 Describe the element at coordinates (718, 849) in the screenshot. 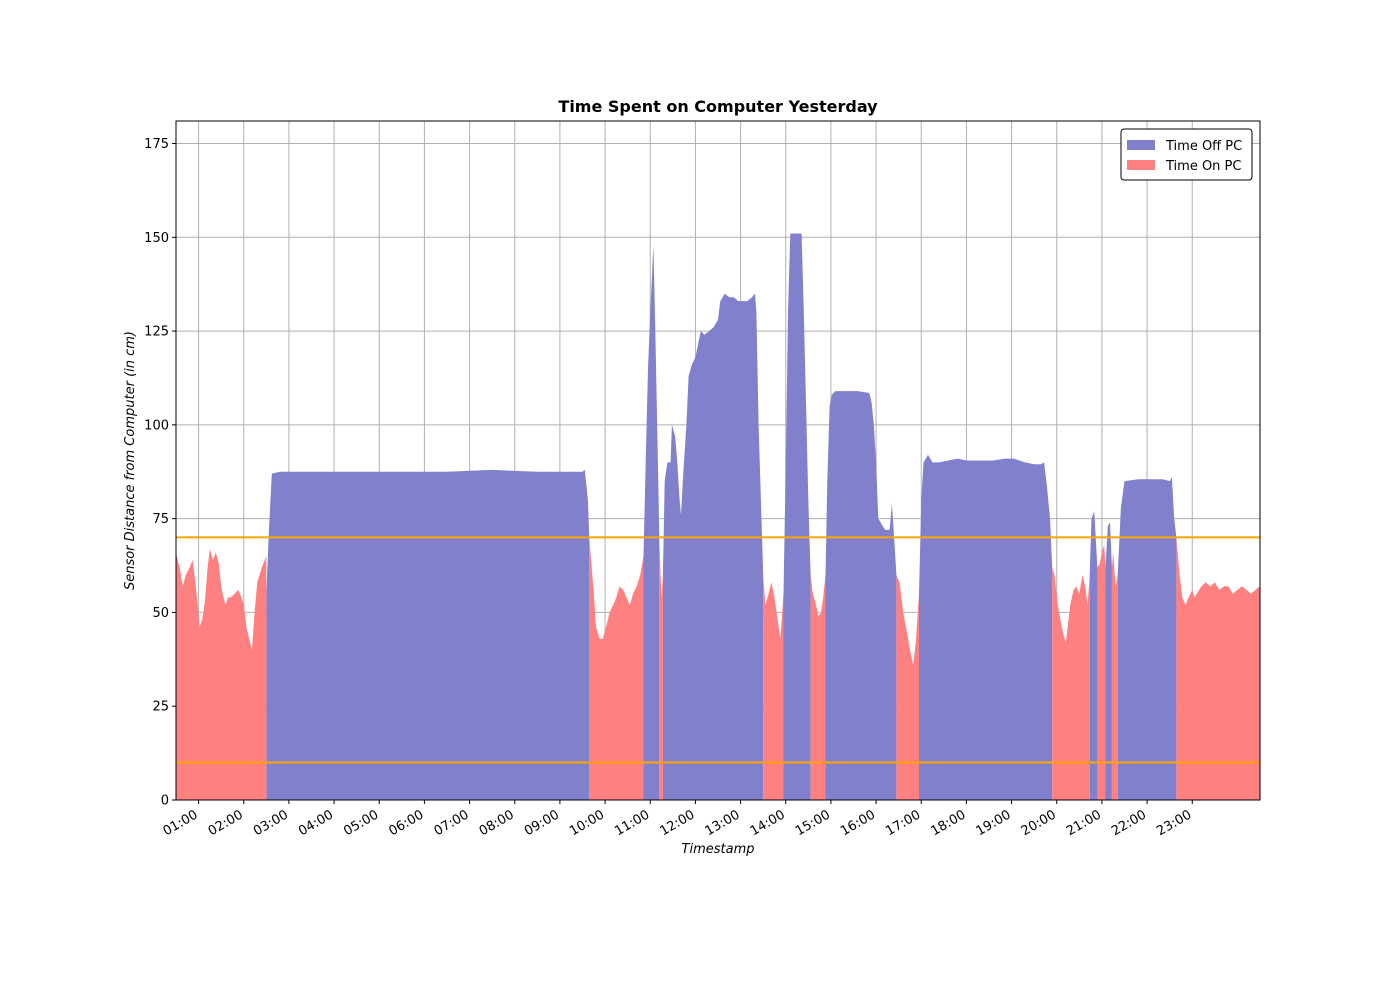

I see `x-axis-label: Timestamp` at that location.